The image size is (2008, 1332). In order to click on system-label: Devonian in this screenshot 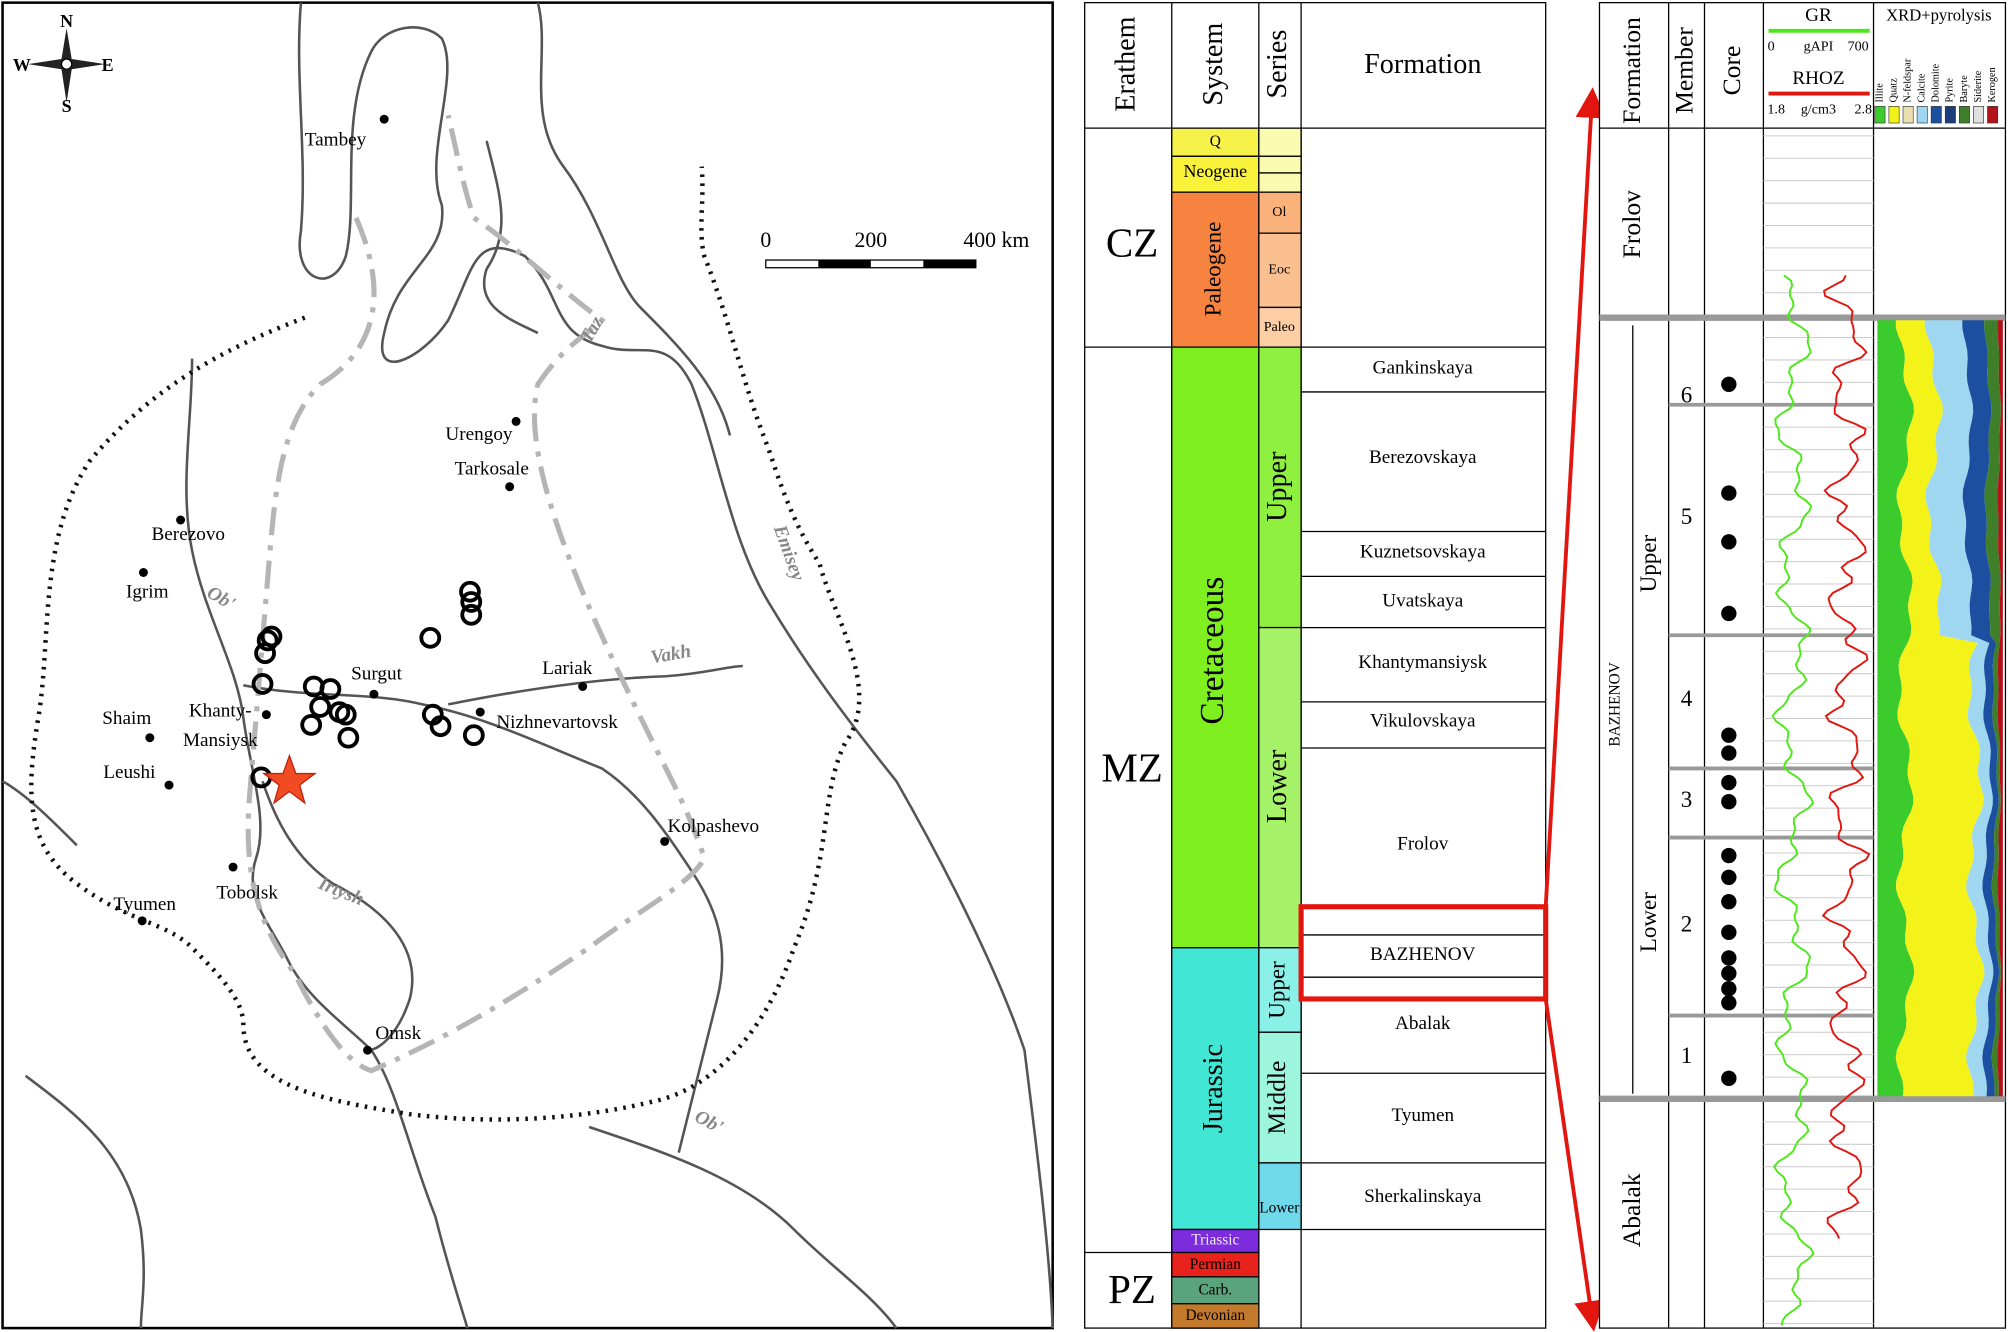, I will do `click(1215, 1315)`.